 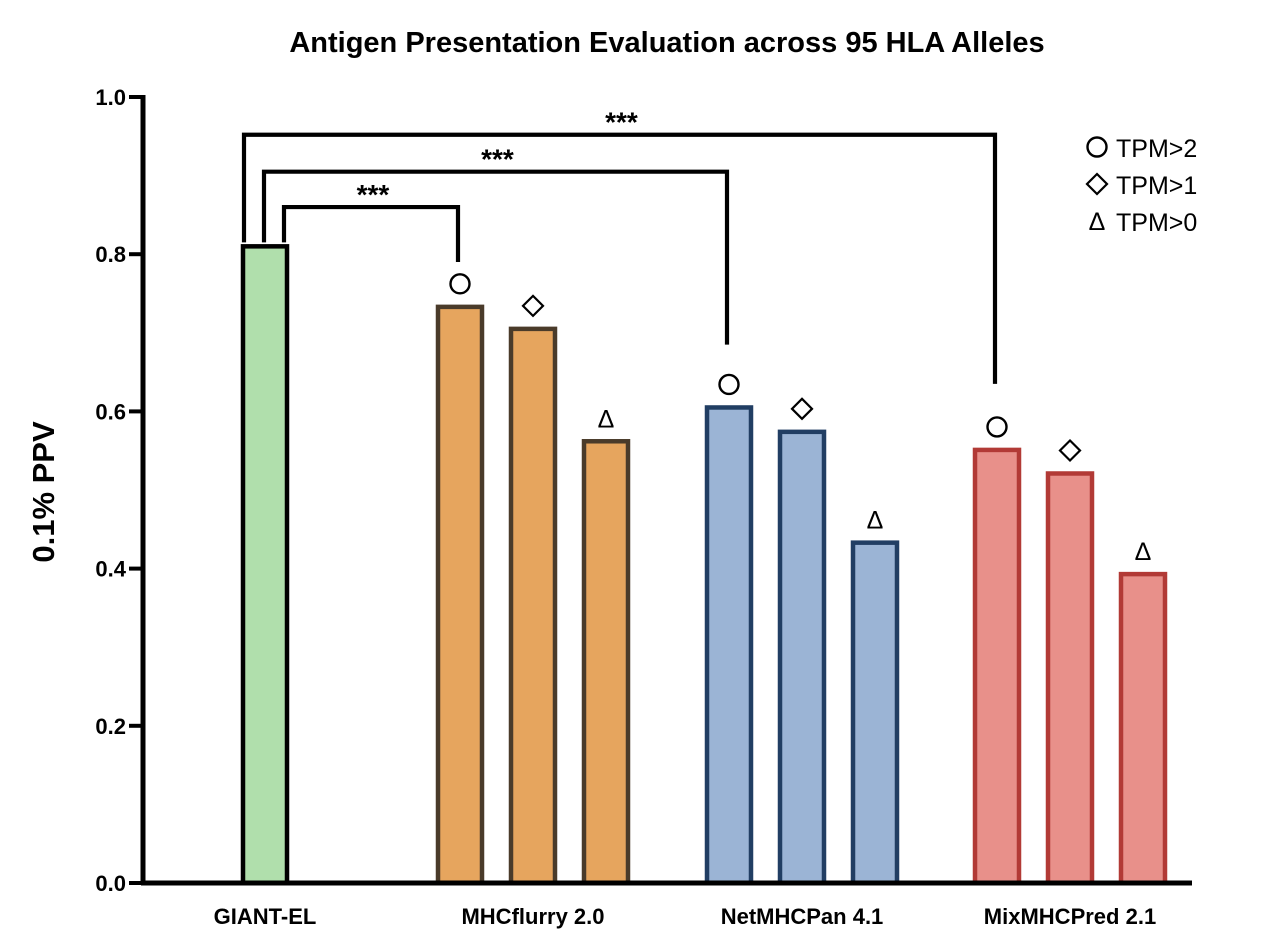 What do you see at coordinates (1156, 223) in the screenshot?
I see `legend-label: TPM>0` at bounding box center [1156, 223].